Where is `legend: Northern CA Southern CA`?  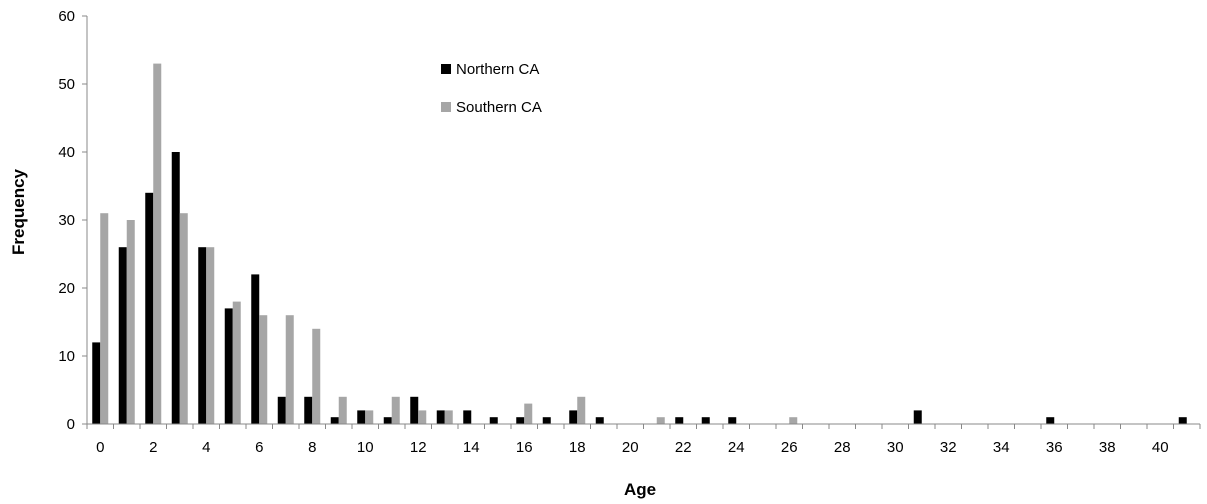 legend: Northern CA Southern CA is located at coordinates (491, 88).